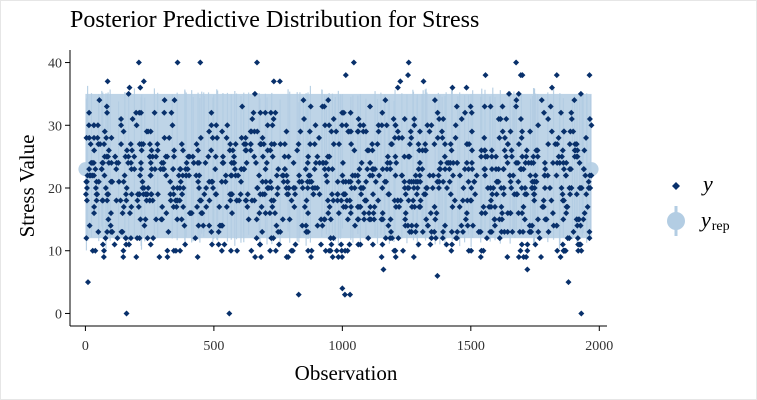 The image size is (757, 400). What do you see at coordinates (55, 252) in the screenshot?
I see `y-tick-label: 10` at bounding box center [55, 252].